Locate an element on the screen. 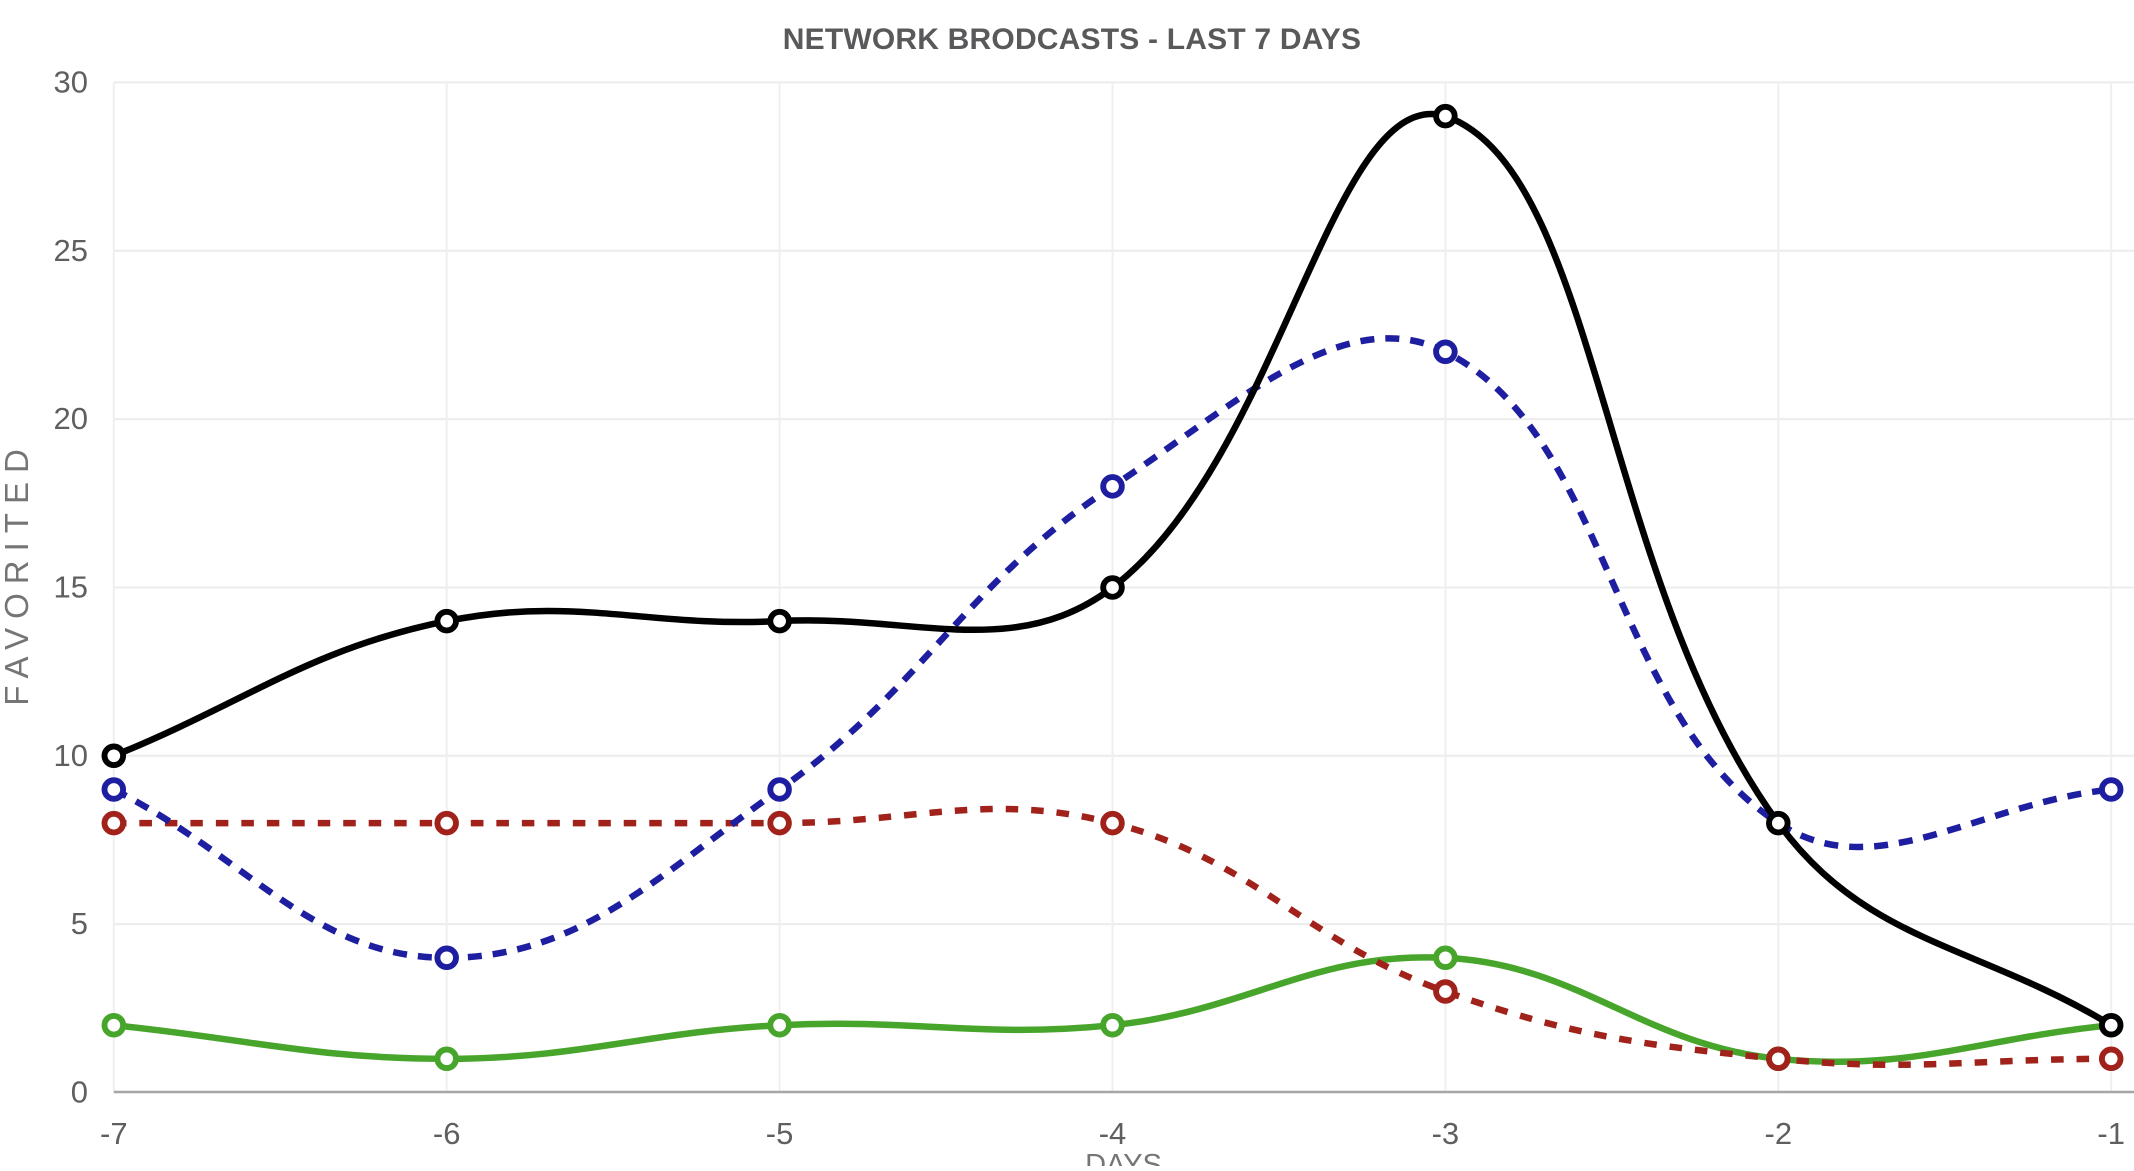 This screenshot has height=1171, width=2134. svg-text: DAYS is located at coordinates (1123, 1157).